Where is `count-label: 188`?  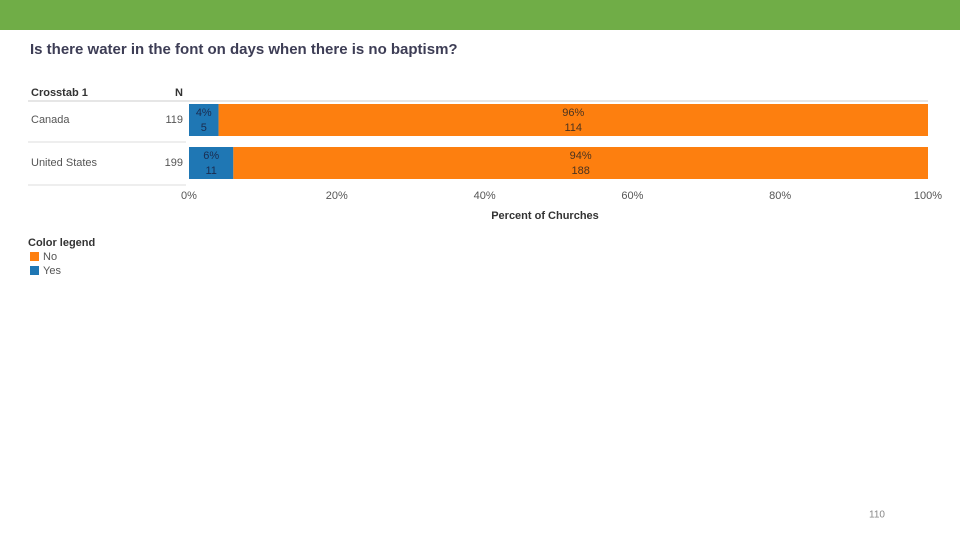 count-label: 188 is located at coordinates (580, 171).